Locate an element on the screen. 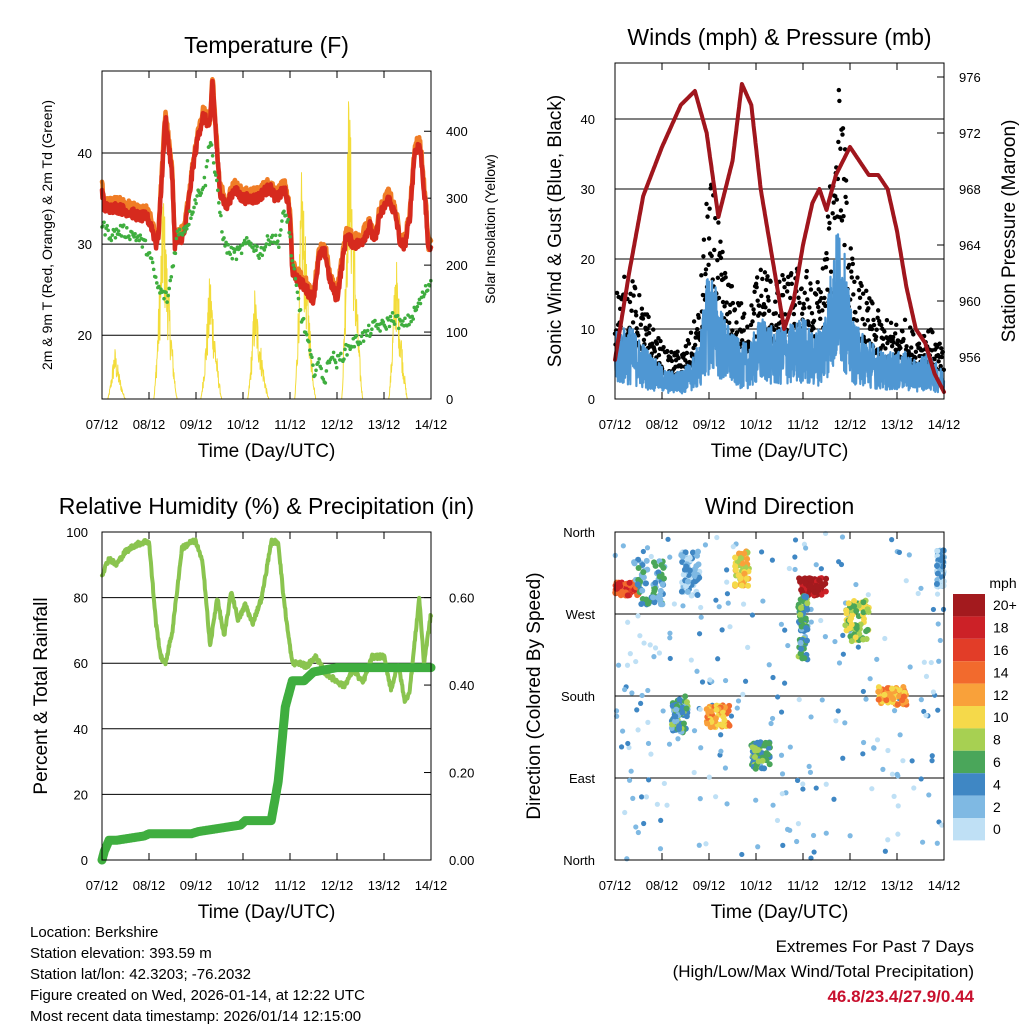 The height and width of the screenshot is (1027, 1024). y2-tick-label: 0 is located at coordinates (449, 399).